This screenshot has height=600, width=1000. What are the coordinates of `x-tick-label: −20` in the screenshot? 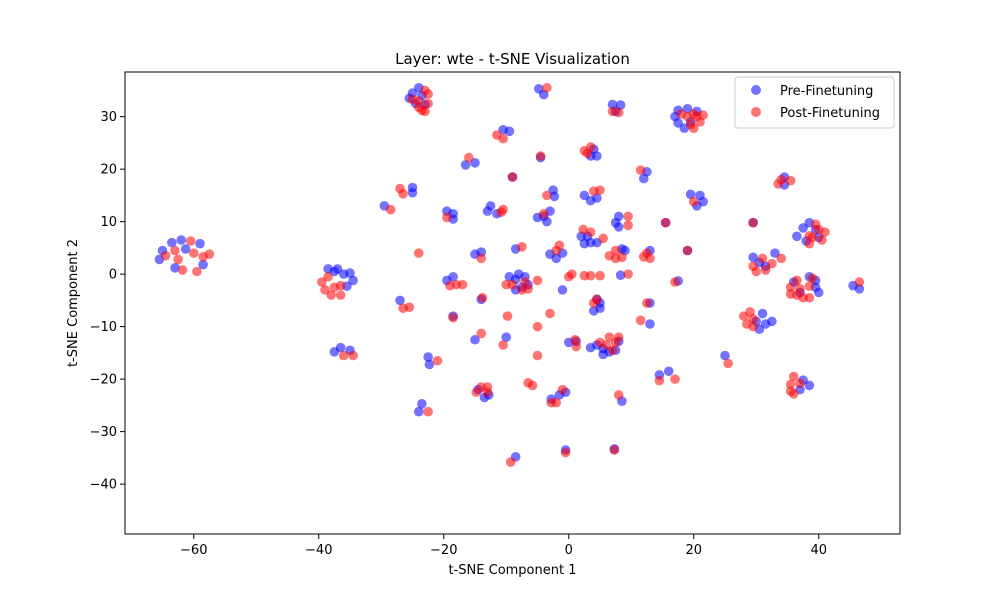 It's located at (443, 550).